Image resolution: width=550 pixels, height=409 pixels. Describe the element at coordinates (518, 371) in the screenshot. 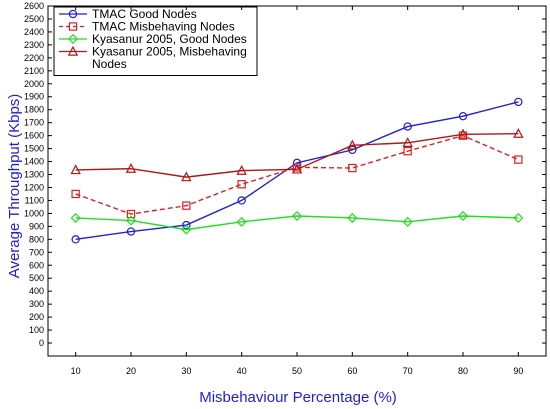

I see `x-tick-label: 90` at that location.